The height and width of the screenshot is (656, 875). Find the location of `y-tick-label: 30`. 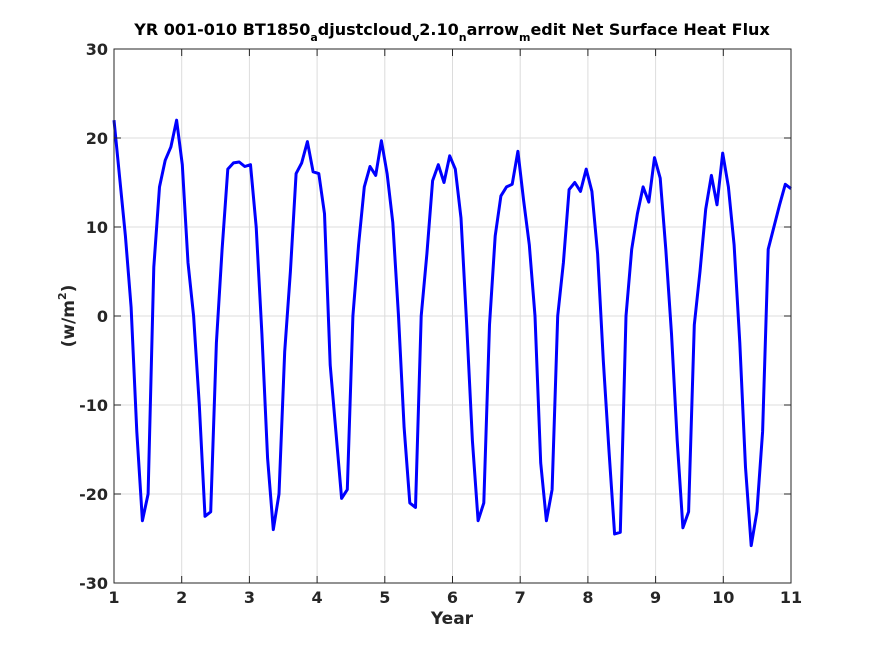

y-tick-label: 30 is located at coordinates (97, 49).